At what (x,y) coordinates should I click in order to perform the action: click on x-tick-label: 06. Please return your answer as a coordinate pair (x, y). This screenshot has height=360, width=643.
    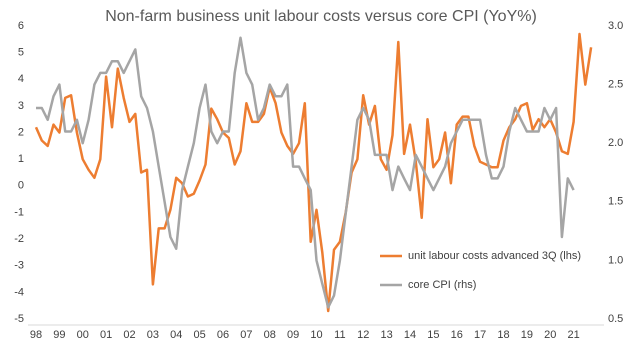
    Looking at the image, I should click on (223, 335).